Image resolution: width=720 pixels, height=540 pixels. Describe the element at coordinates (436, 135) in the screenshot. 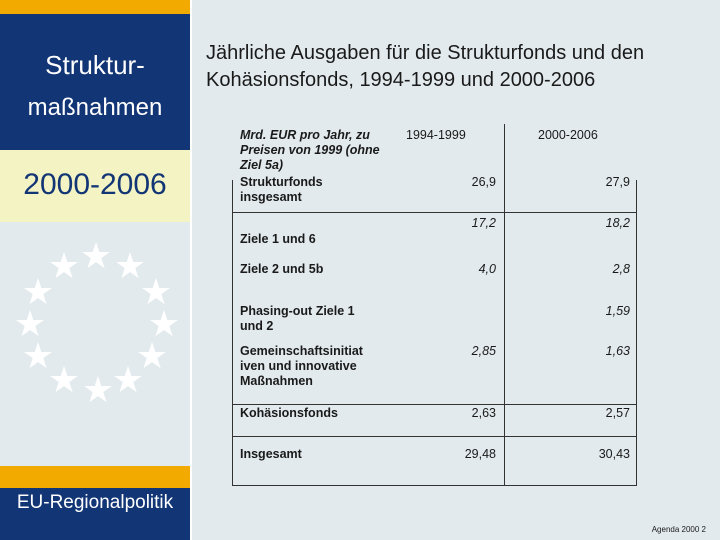

I see `col-header-1994: 1994-1999` at that location.